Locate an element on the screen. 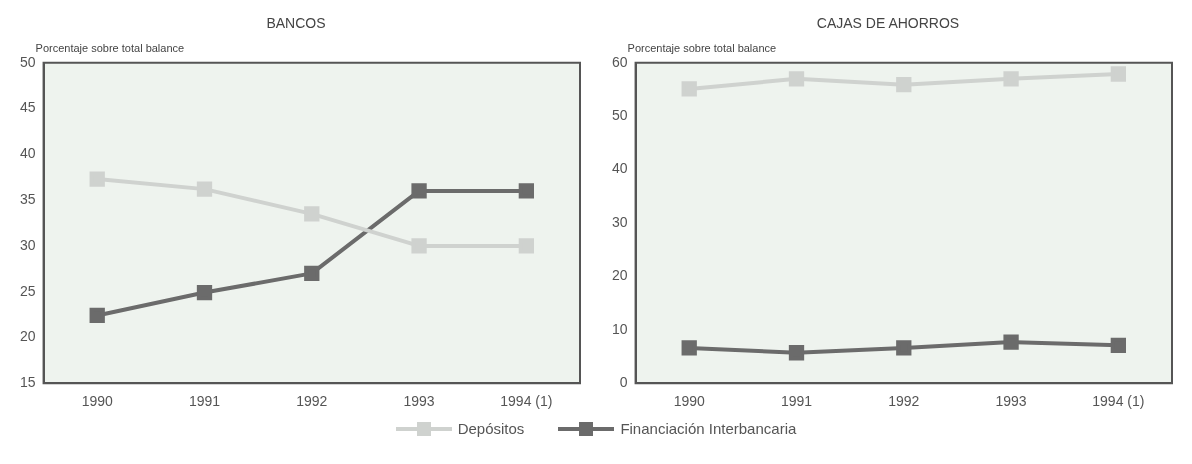 Image resolution: width=1192 pixels, height=464 pixels. y-tick-label: 35 is located at coordinates (27, 198).